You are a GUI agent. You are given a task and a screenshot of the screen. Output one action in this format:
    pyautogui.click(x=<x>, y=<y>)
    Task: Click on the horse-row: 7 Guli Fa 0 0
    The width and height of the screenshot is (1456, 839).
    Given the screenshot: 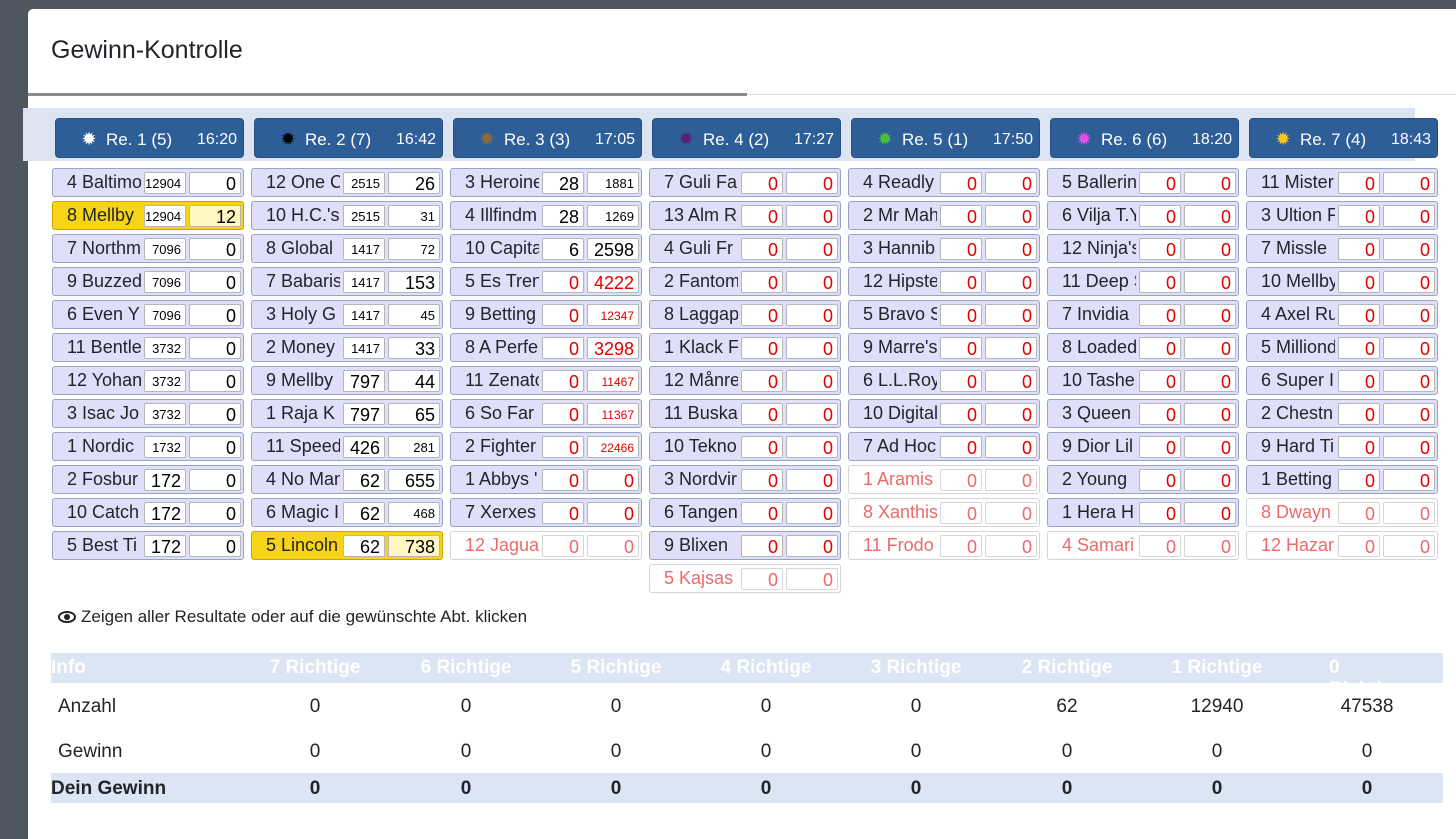 What is the action you would take?
    pyautogui.click(x=745, y=182)
    